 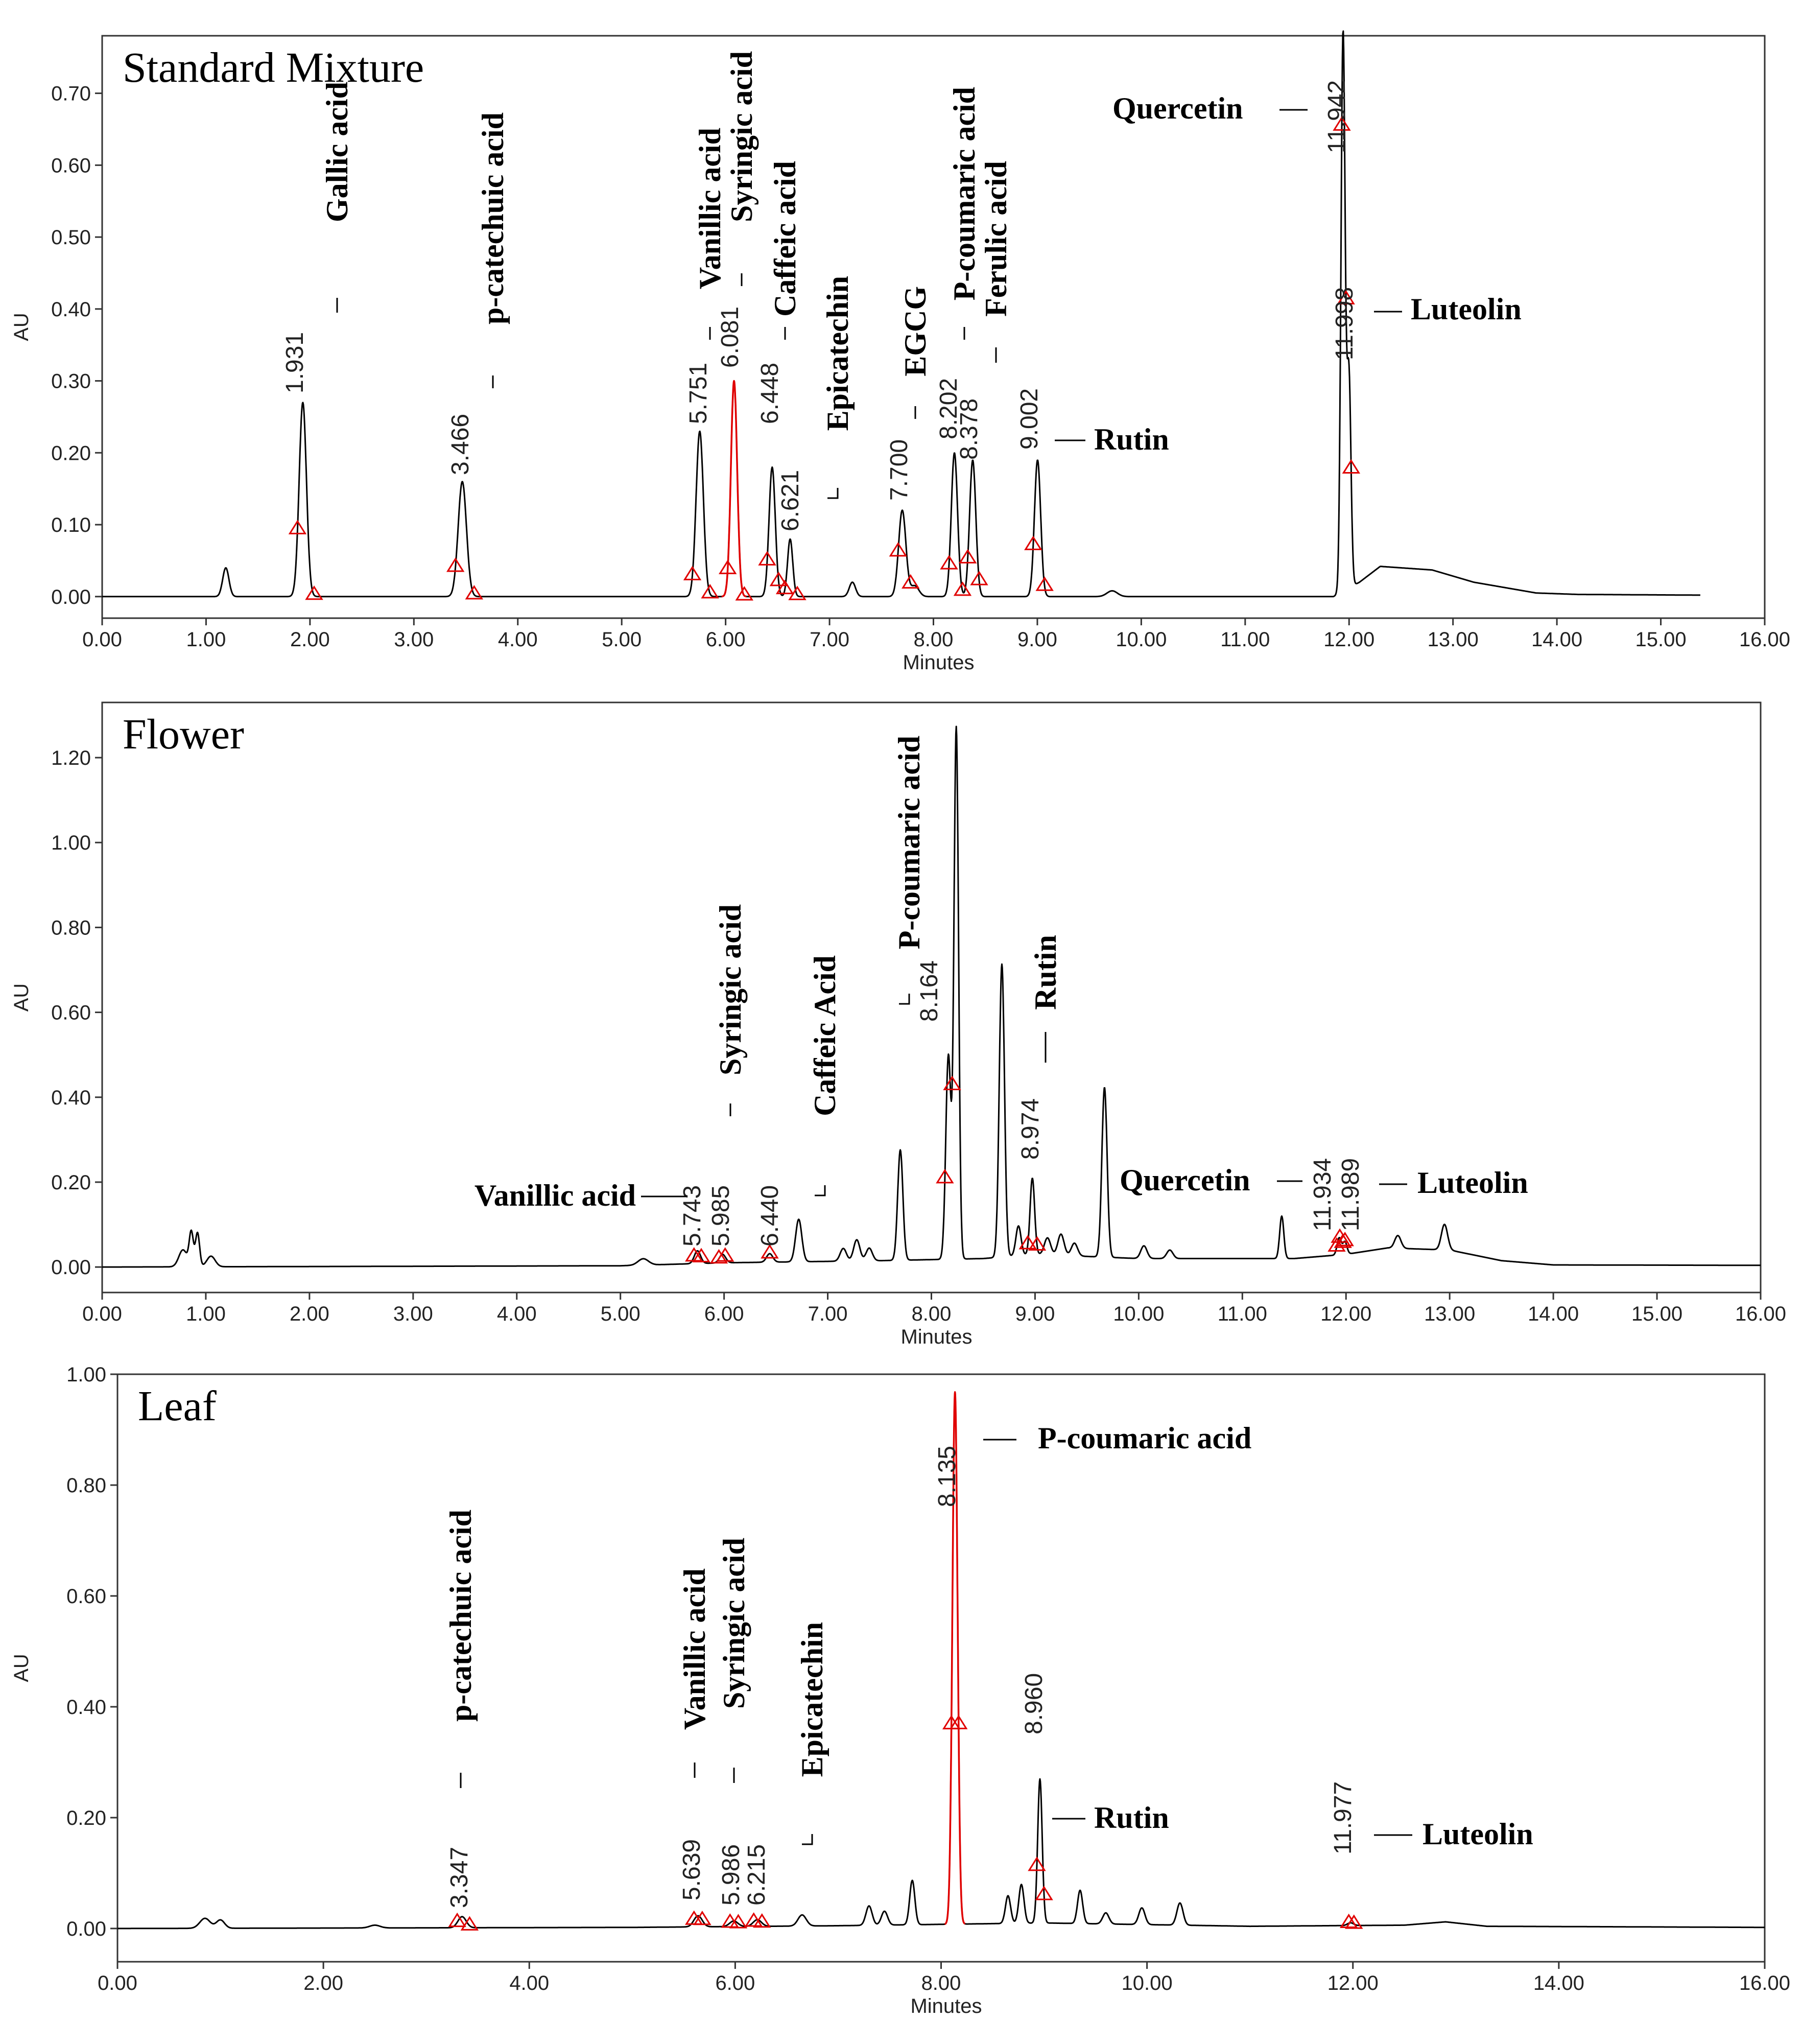 What do you see at coordinates (1034, 1703) in the screenshot?
I see `retention-time-label: 8.960` at bounding box center [1034, 1703].